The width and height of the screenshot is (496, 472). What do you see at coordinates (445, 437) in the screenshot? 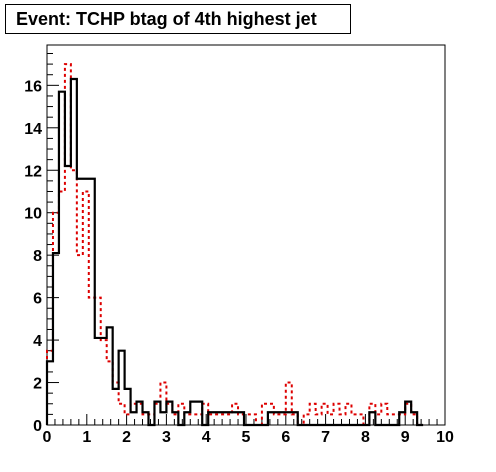
I see `x-tick-label: 10` at bounding box center [445, 437].